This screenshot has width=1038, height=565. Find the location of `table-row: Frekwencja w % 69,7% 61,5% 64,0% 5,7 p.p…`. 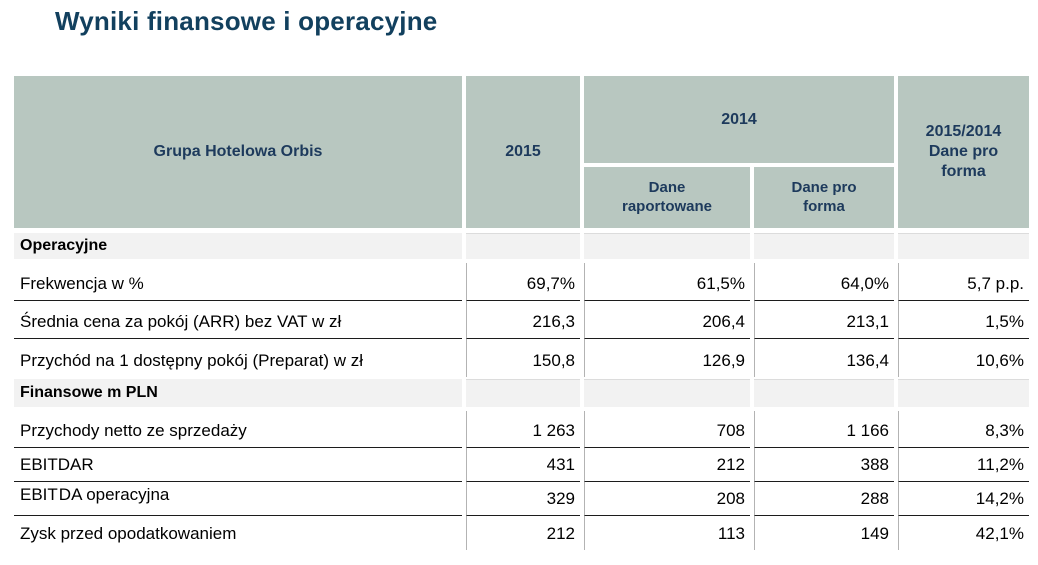

table-row: Frekwencja w % 69,7% 61,5% 64,0% 5,7 p.p… is located at coordinates (521, 282).